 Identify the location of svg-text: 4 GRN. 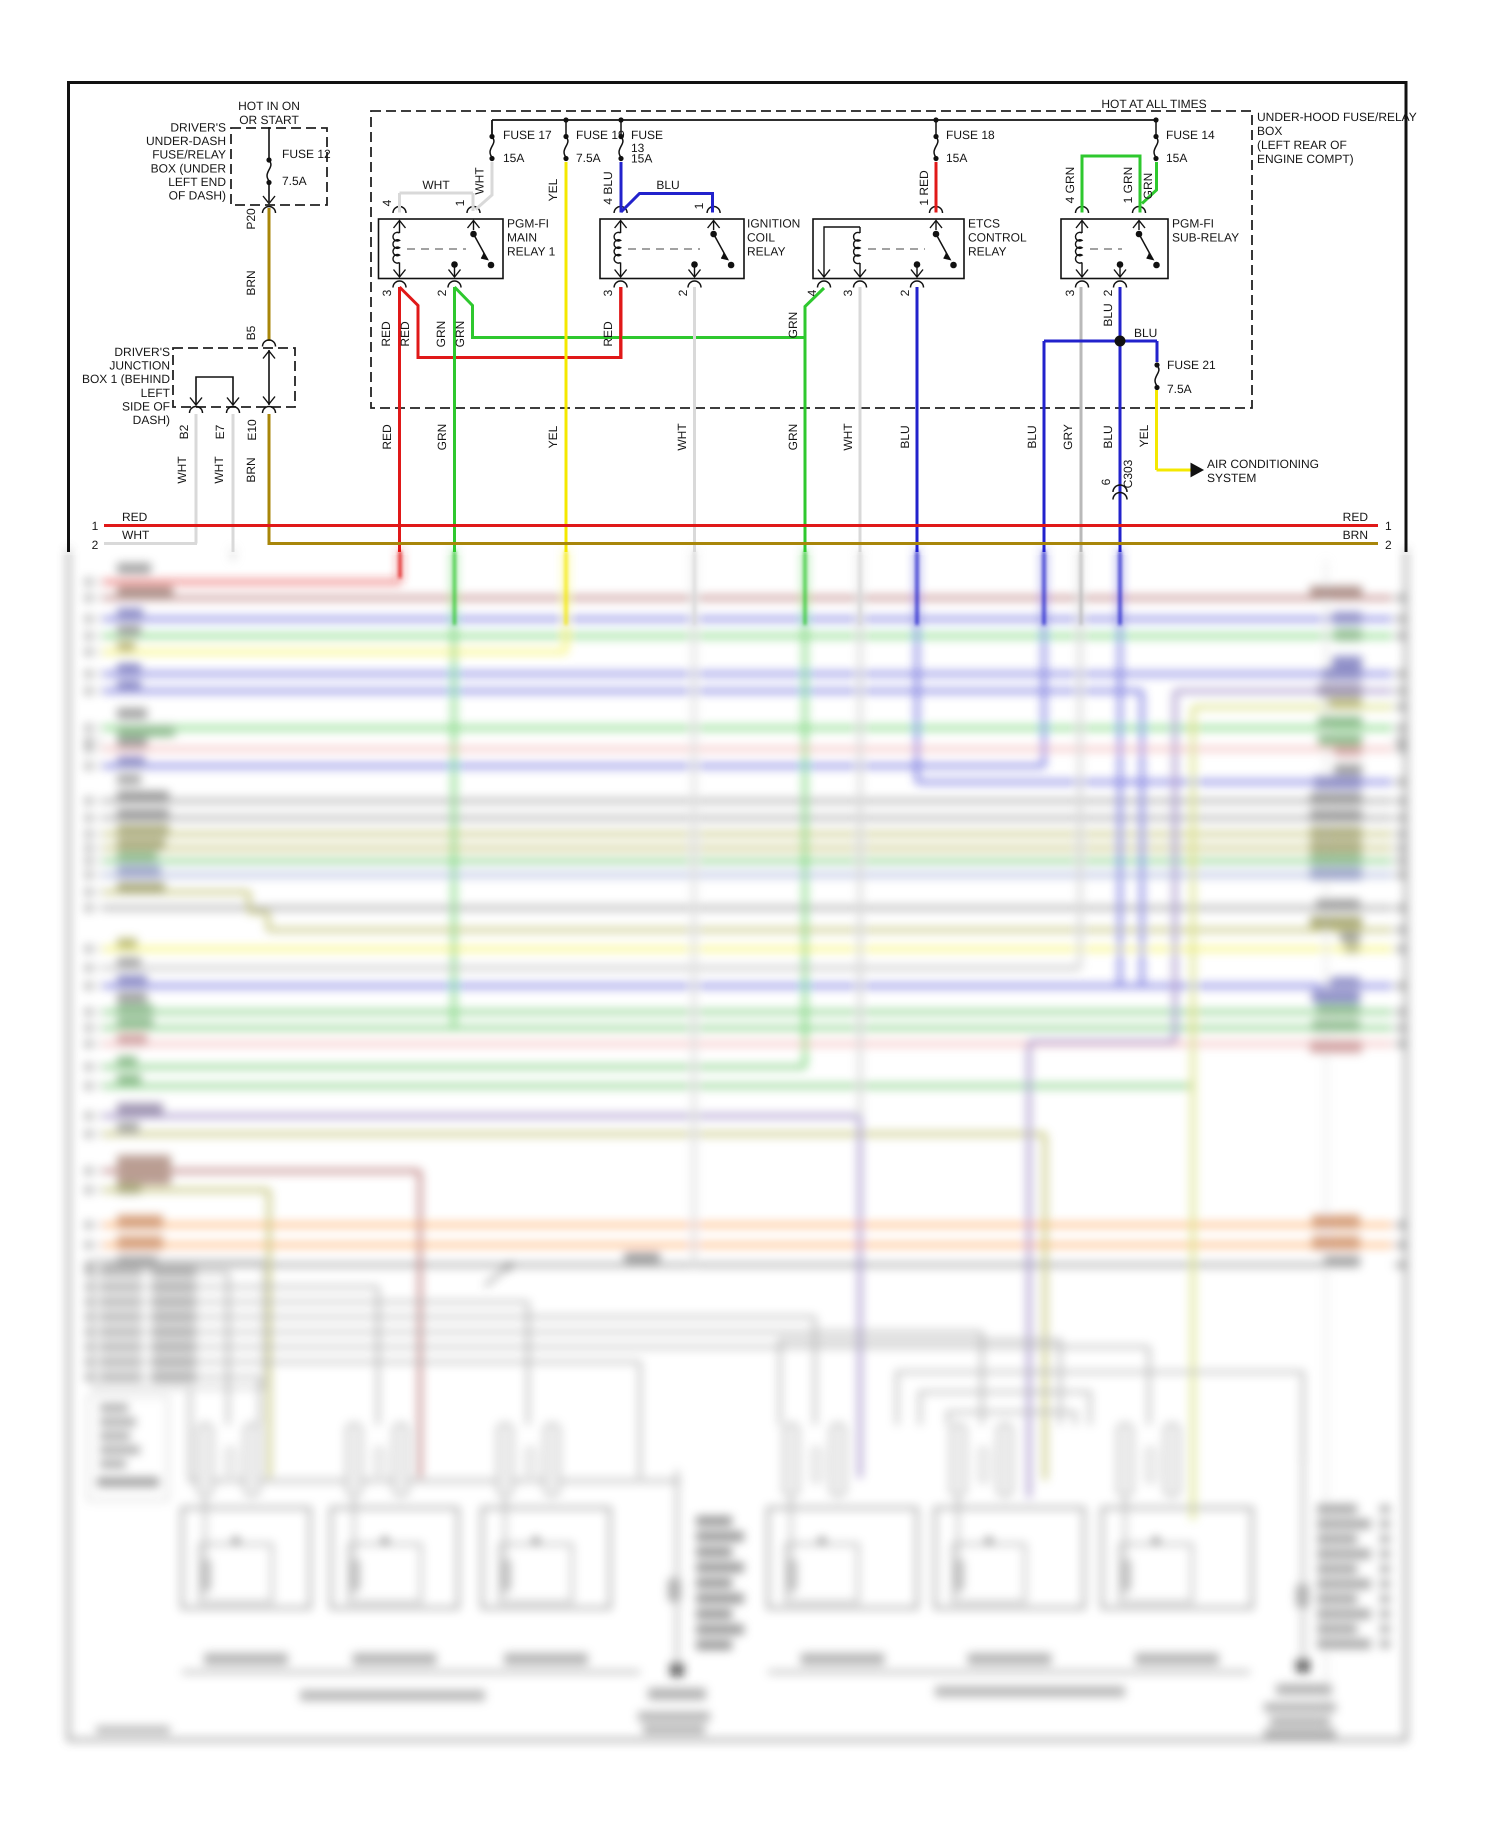
(1070, 185).